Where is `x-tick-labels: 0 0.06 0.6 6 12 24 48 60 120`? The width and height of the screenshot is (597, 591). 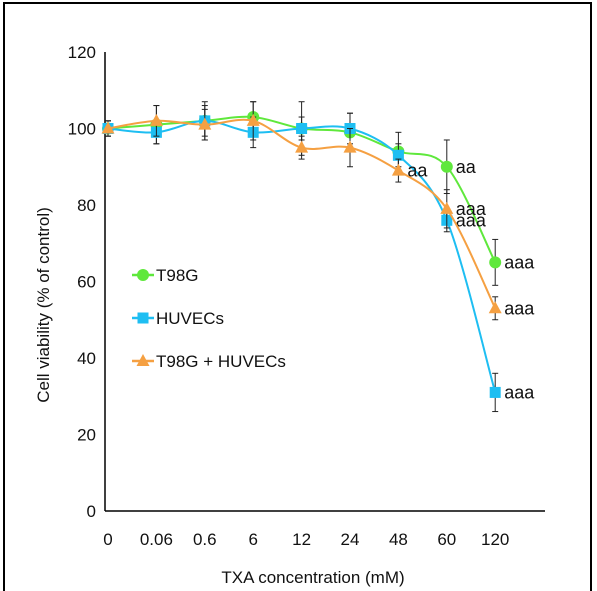
x-tick-labels: 0 0.06 0.6 6 12 24 48 60 120 is located at coordinates (306, 539).